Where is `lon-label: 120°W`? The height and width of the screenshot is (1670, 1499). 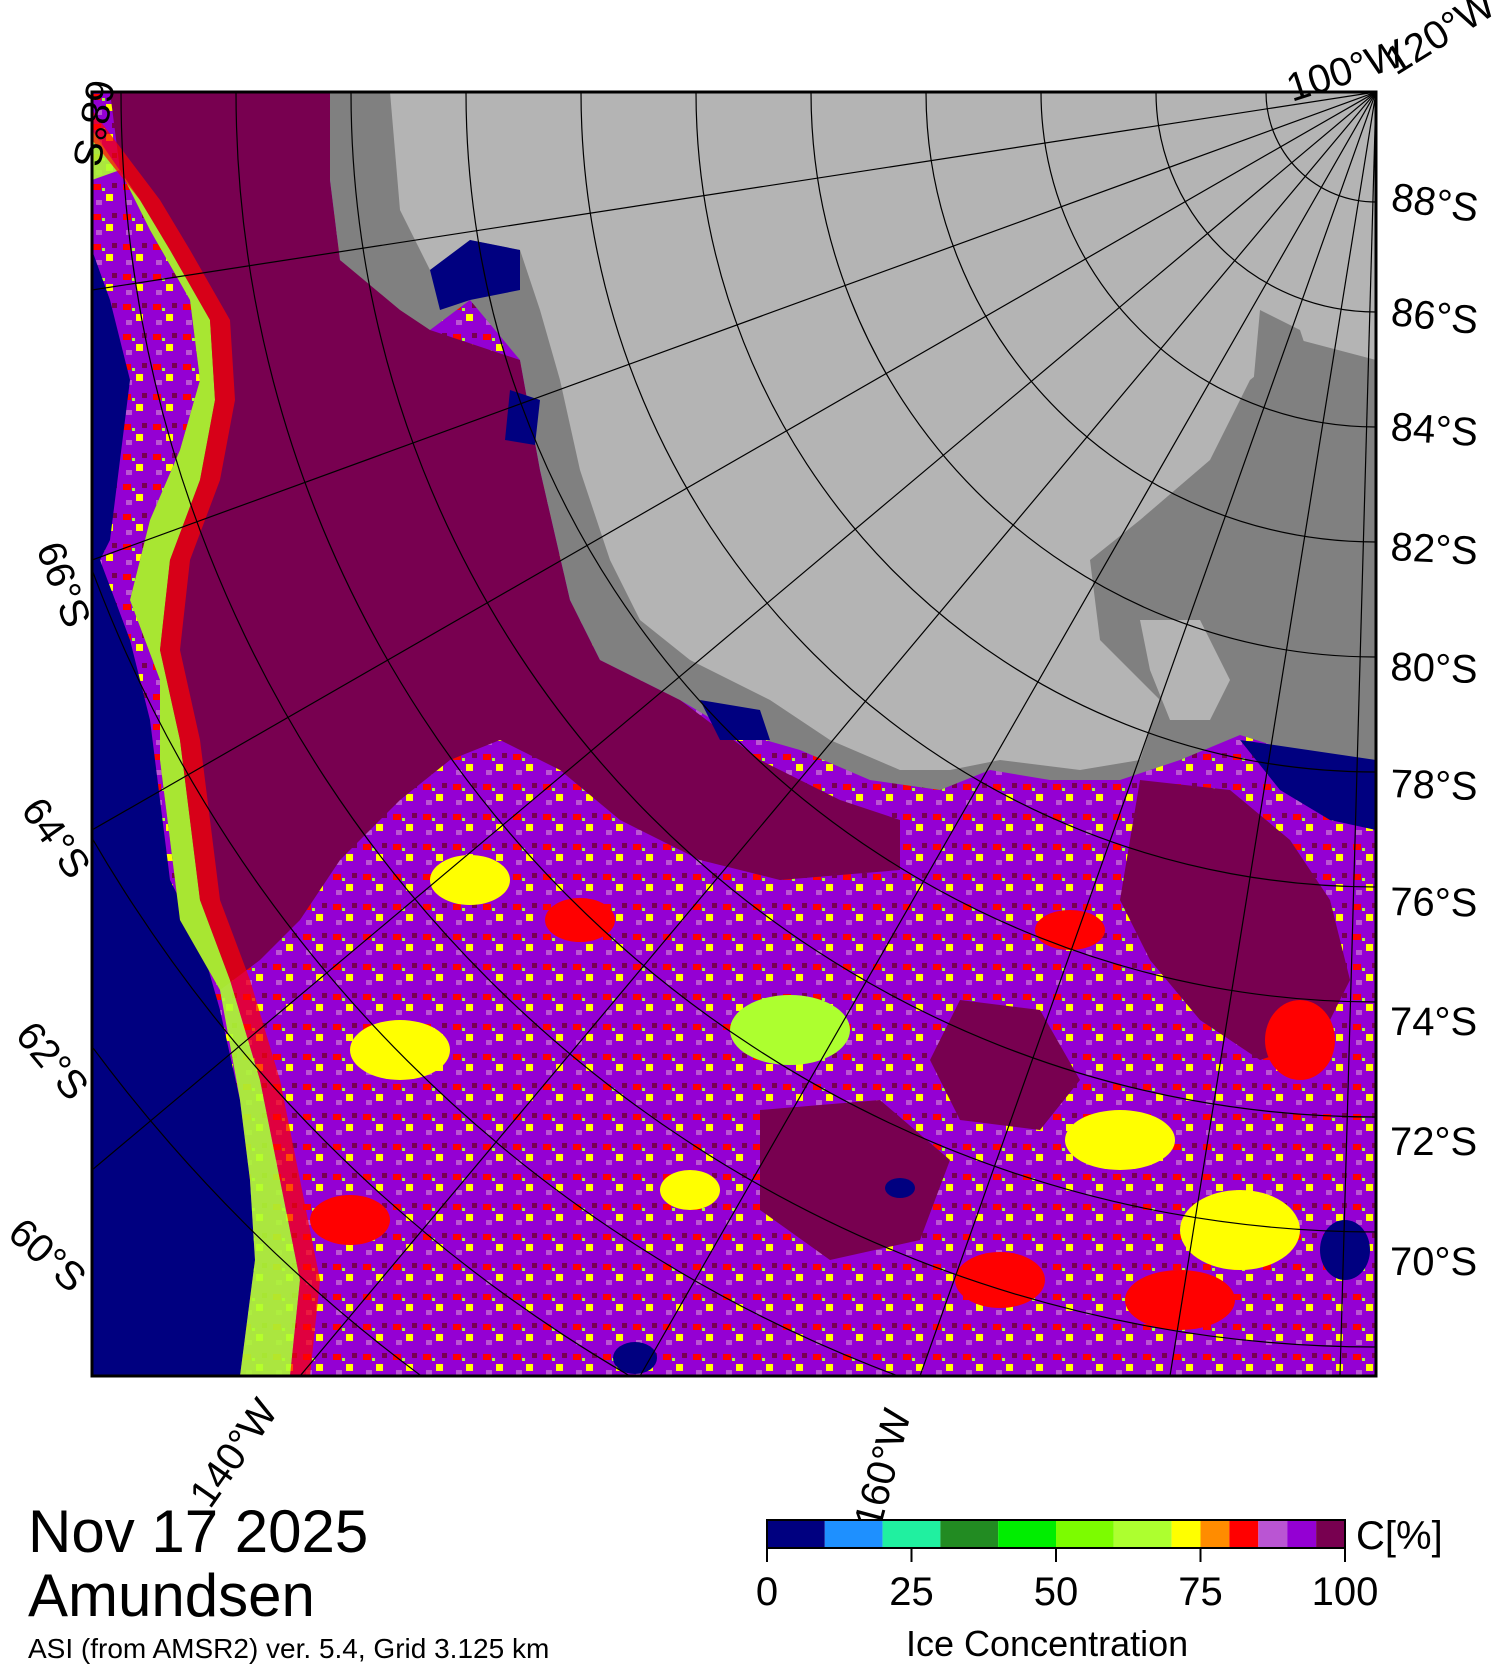
lon-label: 120°W is located at coordinates (1438, 42).